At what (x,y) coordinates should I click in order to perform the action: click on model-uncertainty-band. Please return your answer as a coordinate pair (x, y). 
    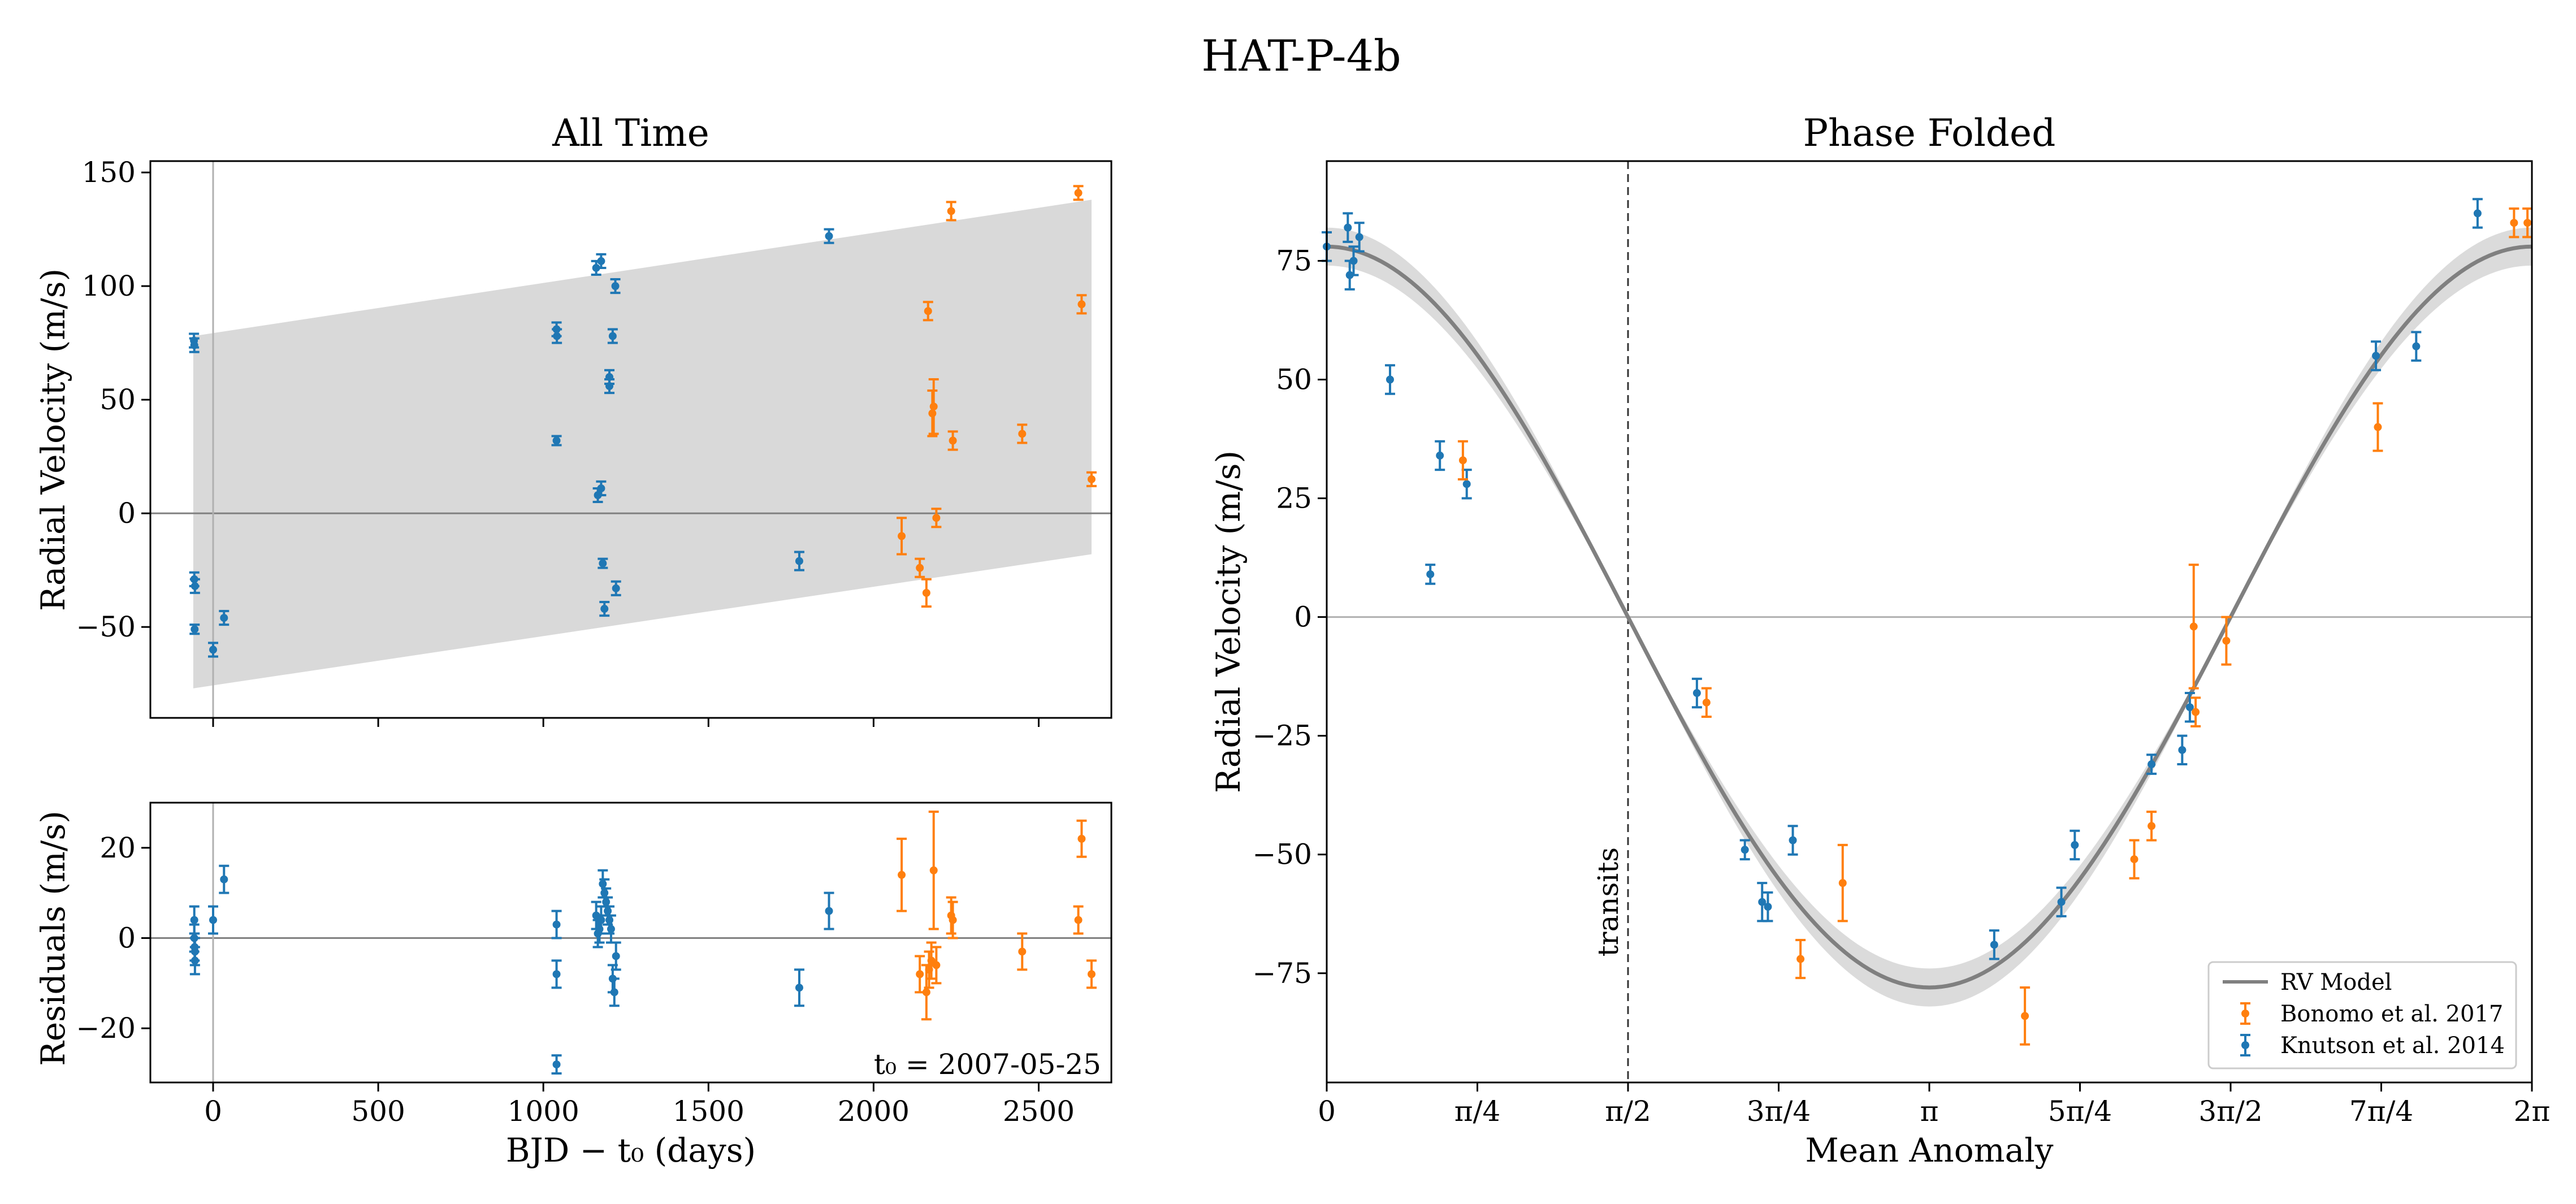
    Looking at the image, I should click on (642, 444).